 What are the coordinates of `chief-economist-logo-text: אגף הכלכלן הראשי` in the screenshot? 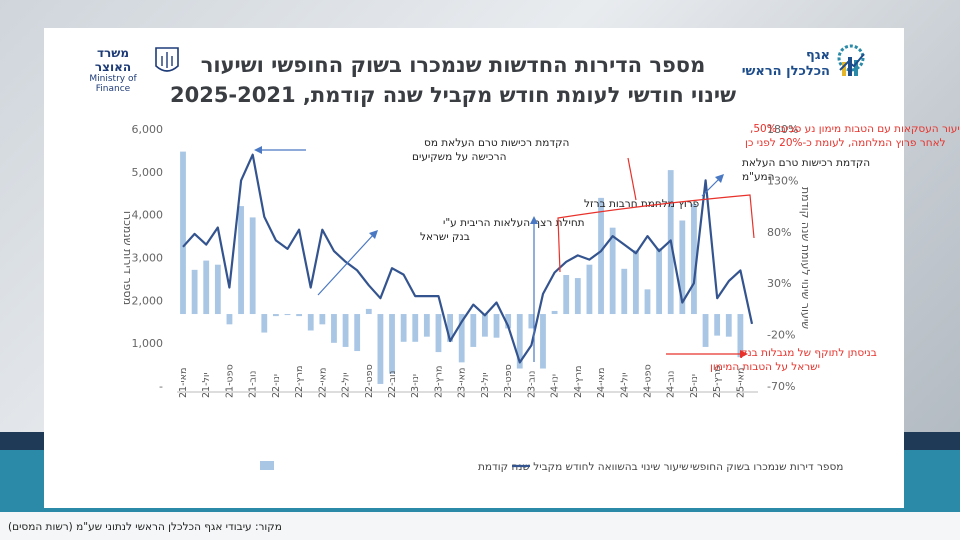 It's located at (784, 64).